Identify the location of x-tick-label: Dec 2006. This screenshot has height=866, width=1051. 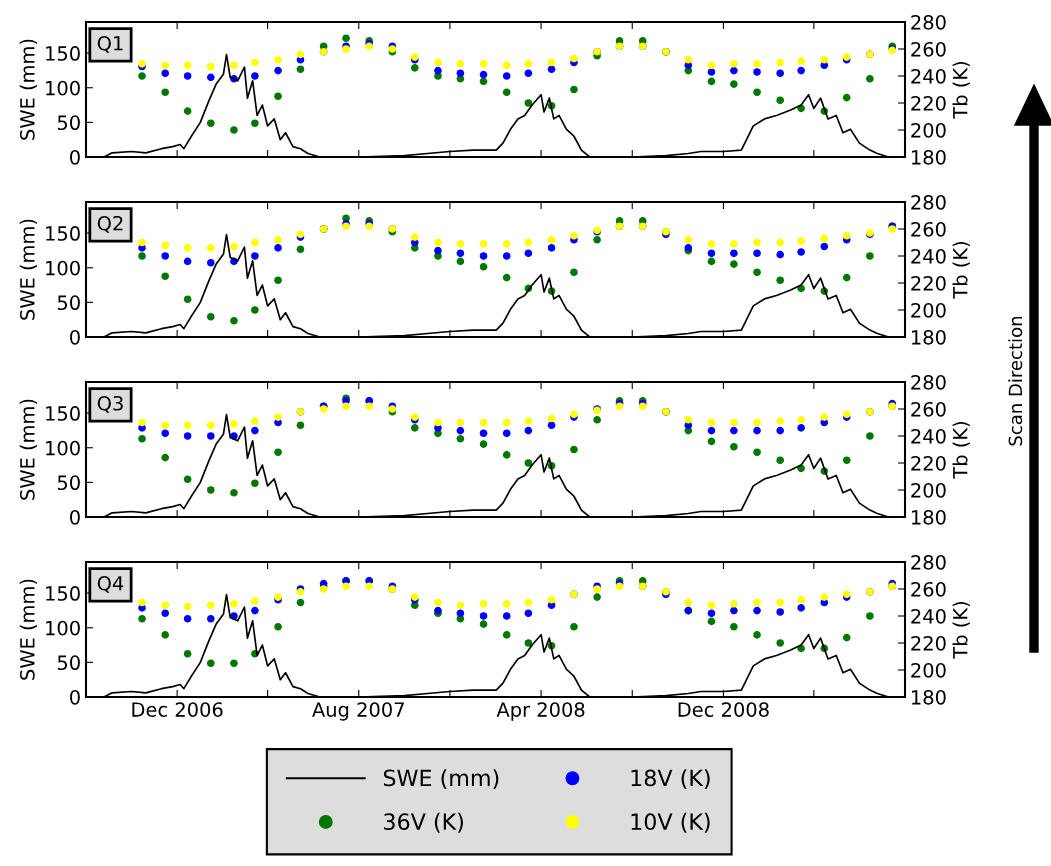
(177, 709).